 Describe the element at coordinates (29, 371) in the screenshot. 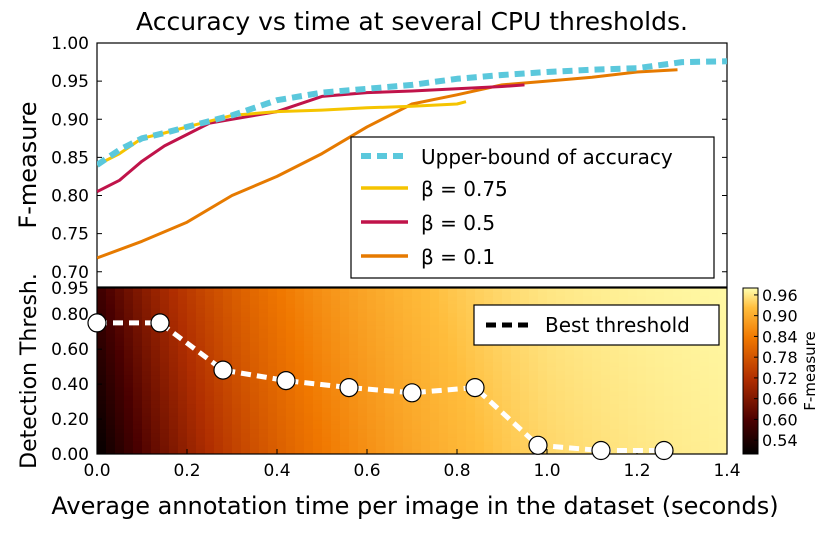

I see `bottom-y-axis-label: Detection Thresh.` at that location.